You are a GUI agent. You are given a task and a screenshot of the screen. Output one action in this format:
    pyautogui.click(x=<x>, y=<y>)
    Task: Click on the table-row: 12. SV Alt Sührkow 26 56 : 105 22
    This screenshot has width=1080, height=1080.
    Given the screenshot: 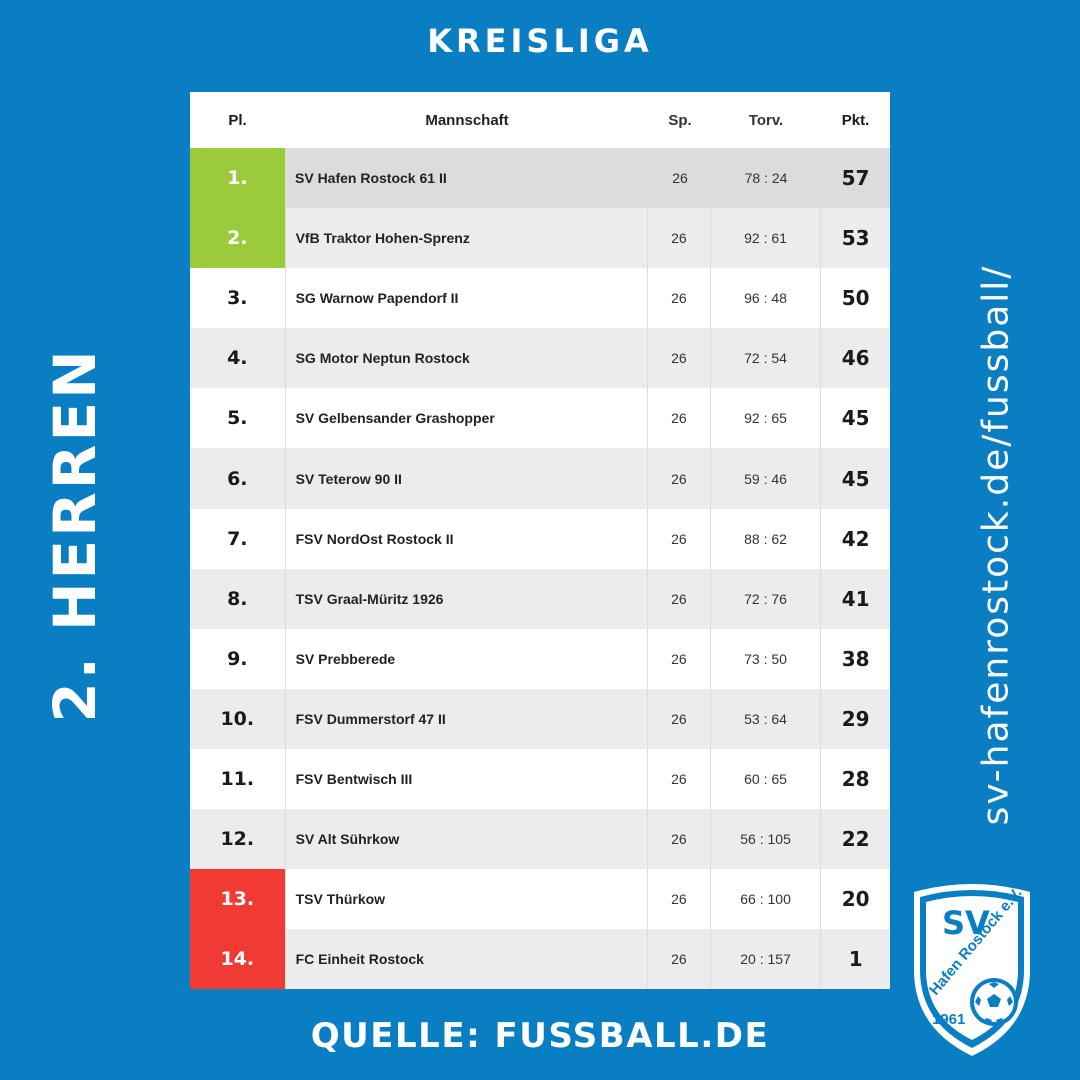 What is the action you would take?
    pyautogui.click(x=540, y=839)
    